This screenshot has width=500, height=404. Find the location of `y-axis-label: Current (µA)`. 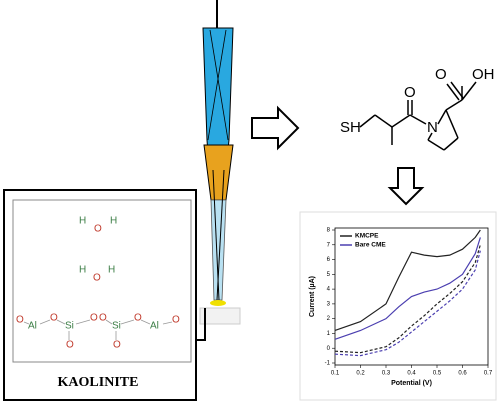

y-axis-label: Current (µA) is located at coordinates (312, 296).